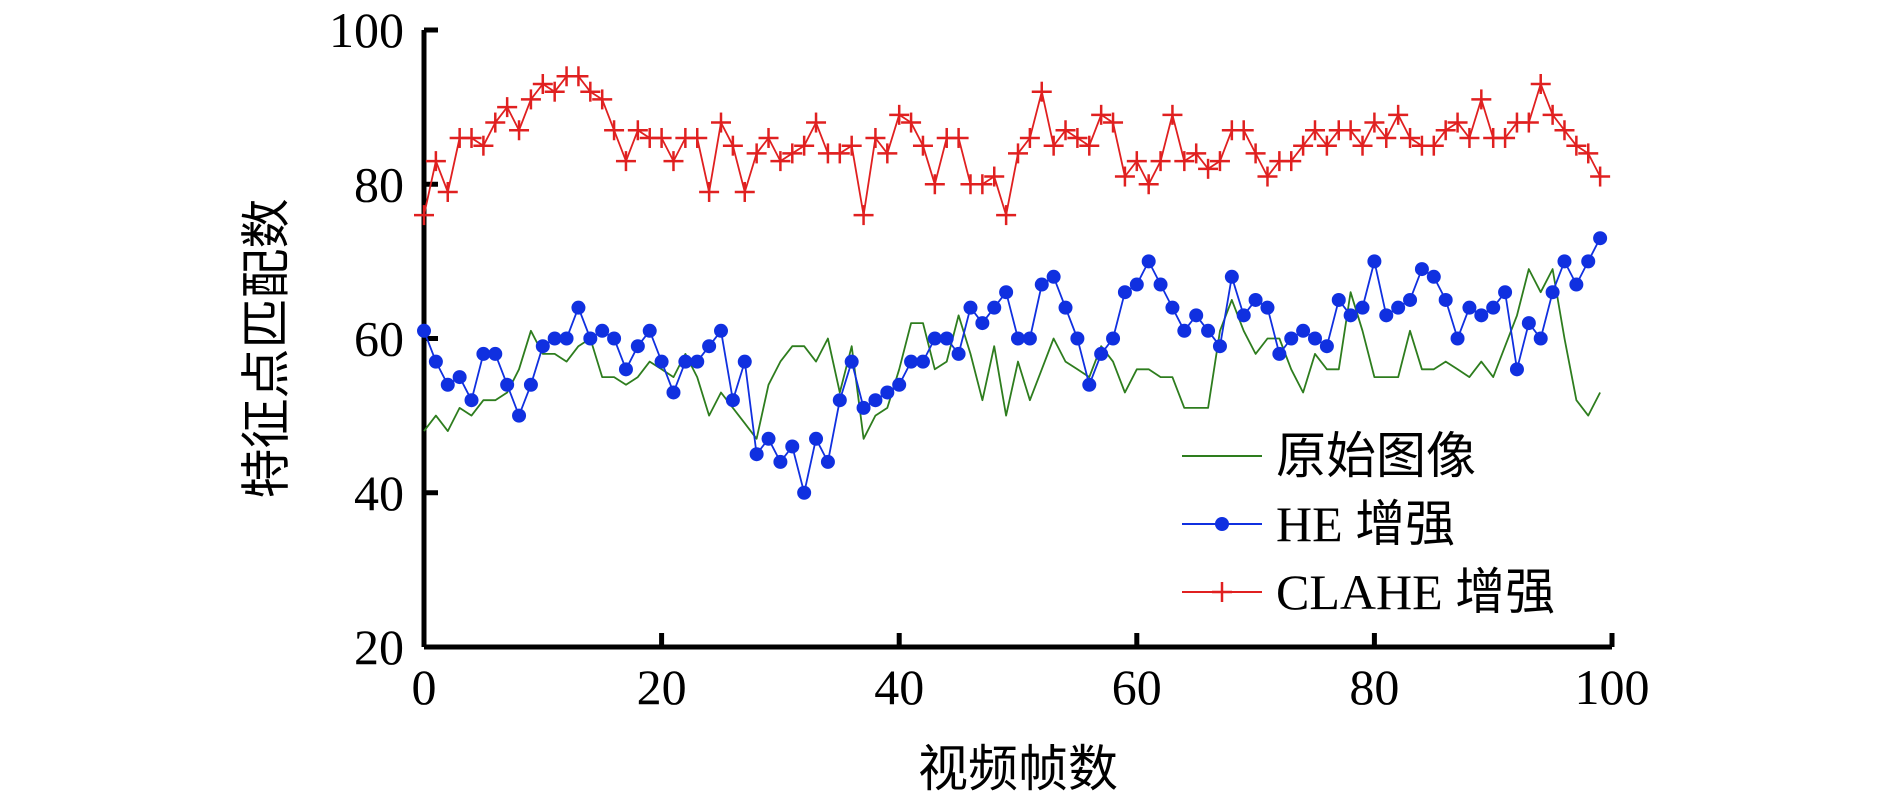 The height and width of the screenshot is (802, 1890). Describe the element at coordinates (1415, 592) in the screenshot. I see `legend-label: CLAHE 增强` at that location.